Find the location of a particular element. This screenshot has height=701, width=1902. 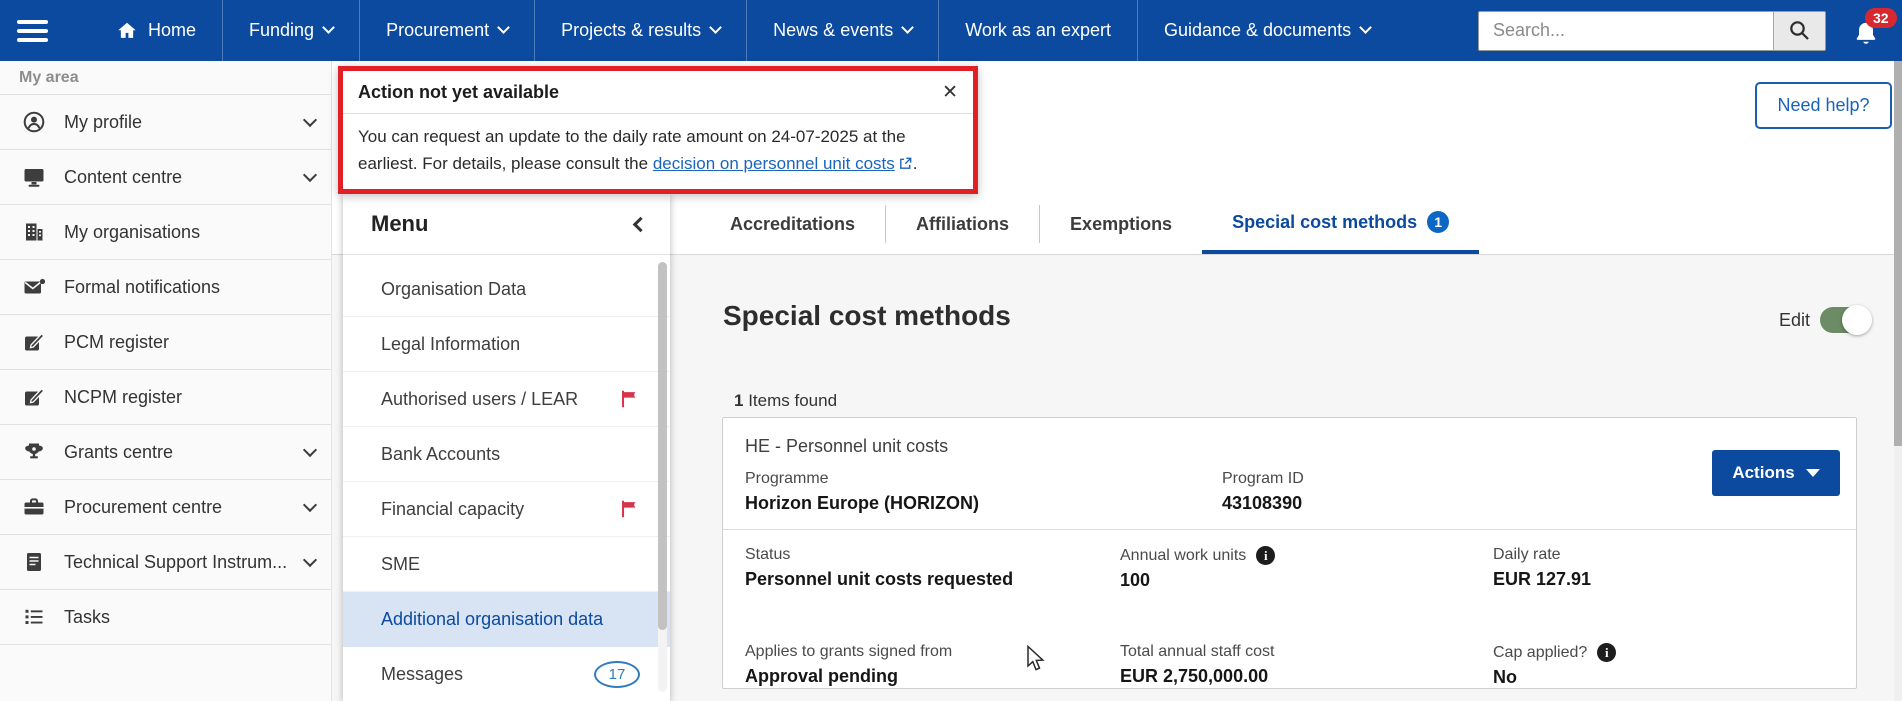

tab-label: Exemptions is located at coordinates (1121, 223).